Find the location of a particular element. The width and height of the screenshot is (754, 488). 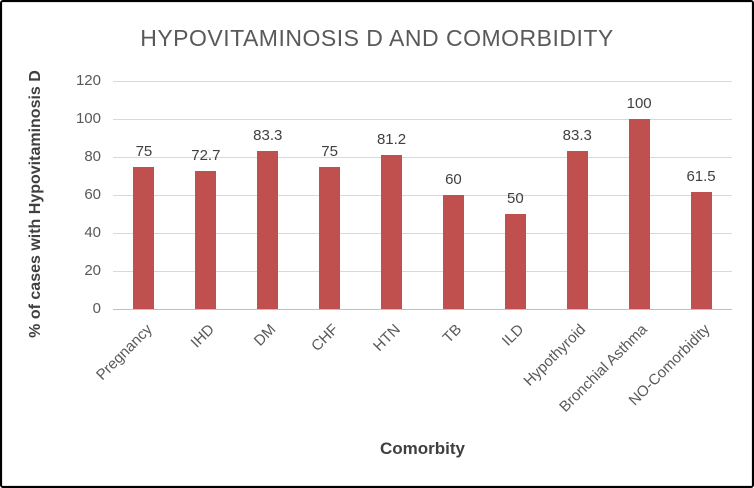

bar-pregnancy is located at coordinates (144, 237).